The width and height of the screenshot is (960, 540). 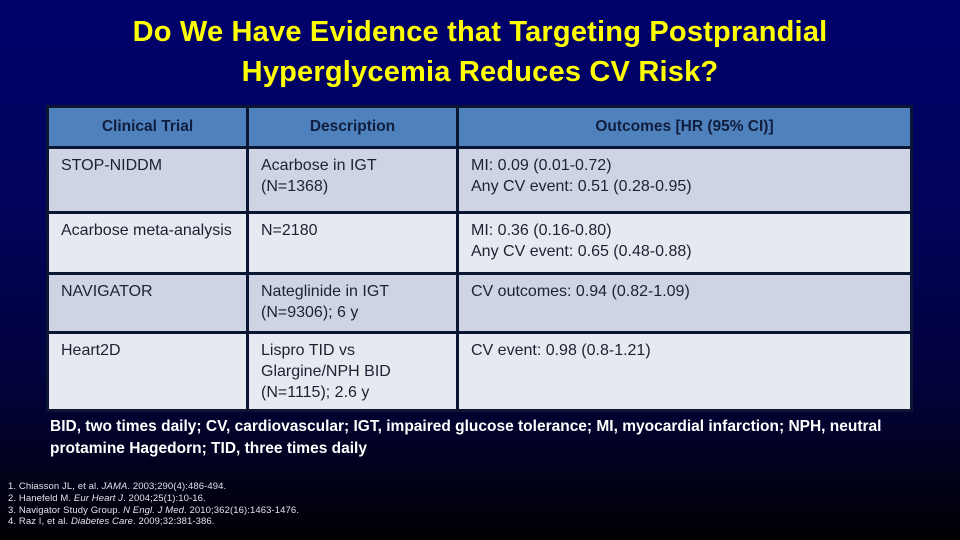 I want to click on description-cell: N=2180, so click(x=352, y=243).